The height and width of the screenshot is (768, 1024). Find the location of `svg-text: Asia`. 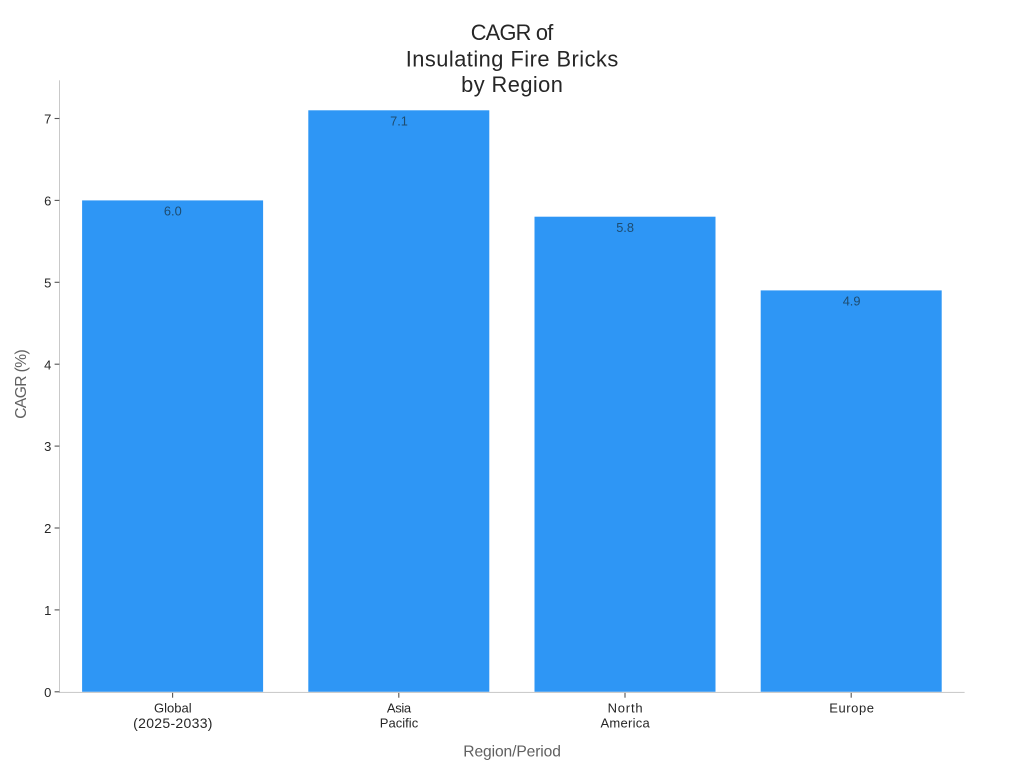

svg-text: Asia is located at coordinates (399, 708).